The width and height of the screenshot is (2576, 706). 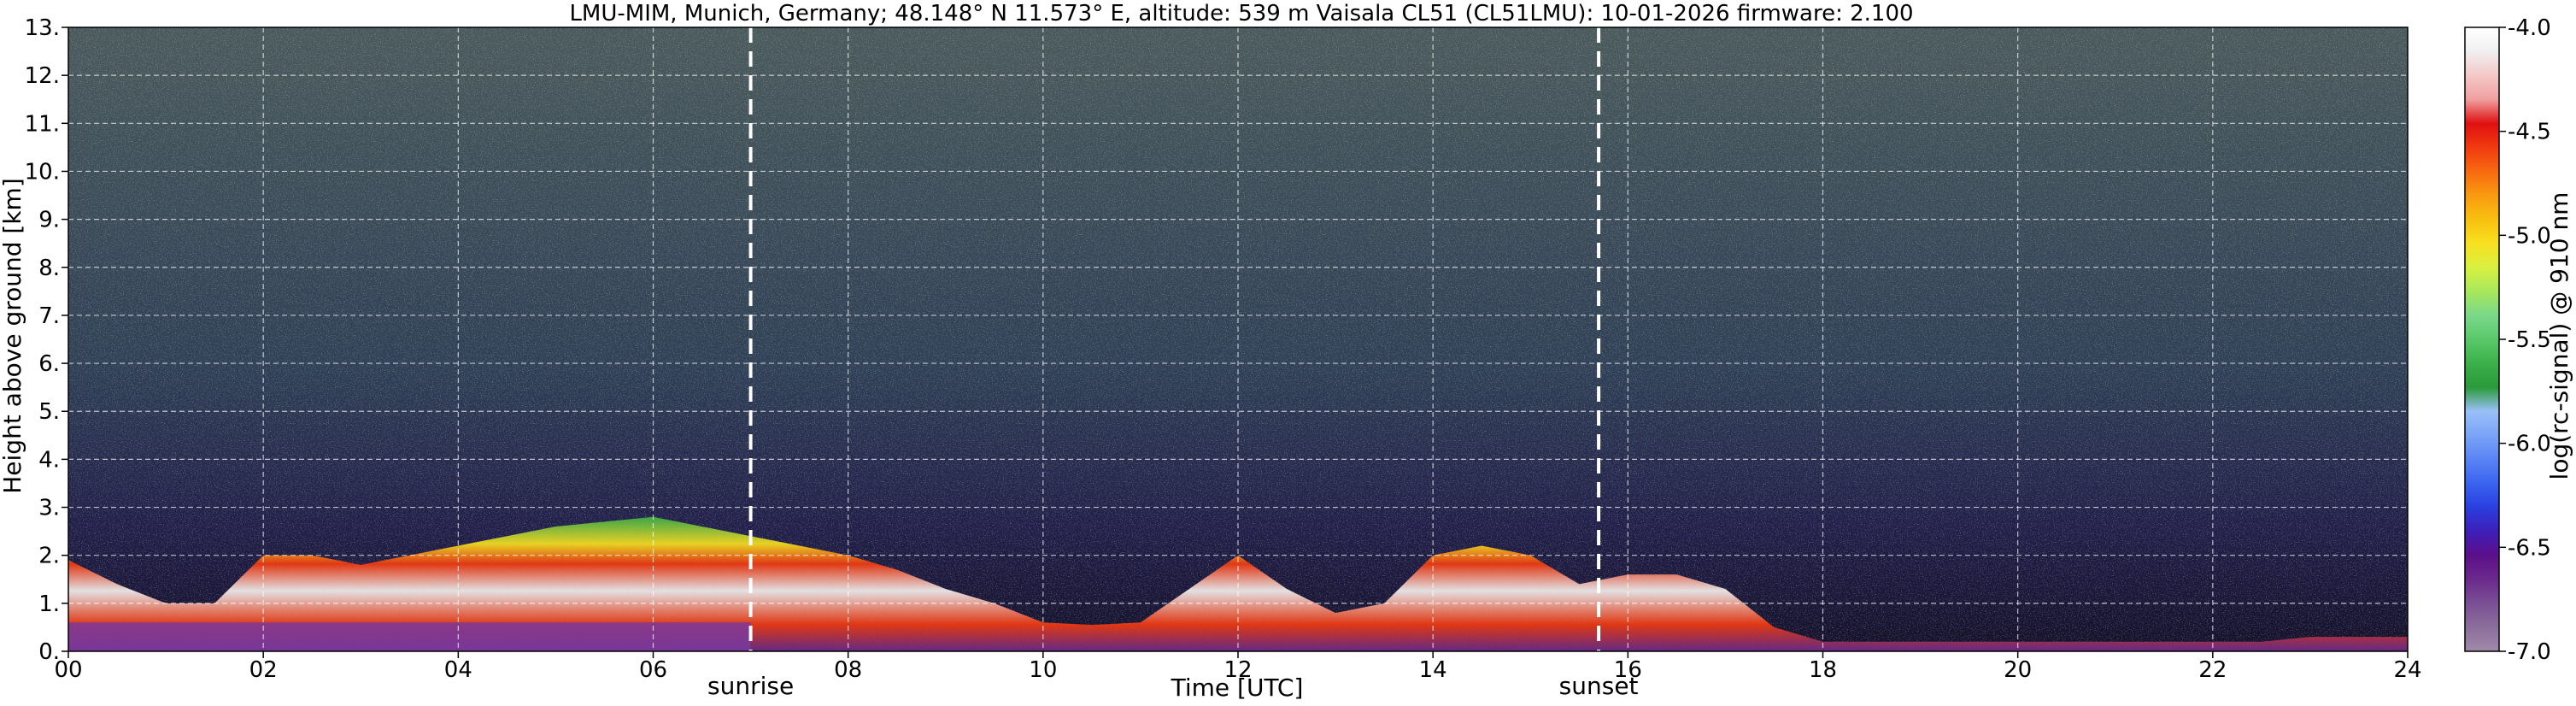 What do you see at coordinates (1043, 670) in the screenshot?
I see `x-tick-label: 10` at bounding box center [1043, 670].